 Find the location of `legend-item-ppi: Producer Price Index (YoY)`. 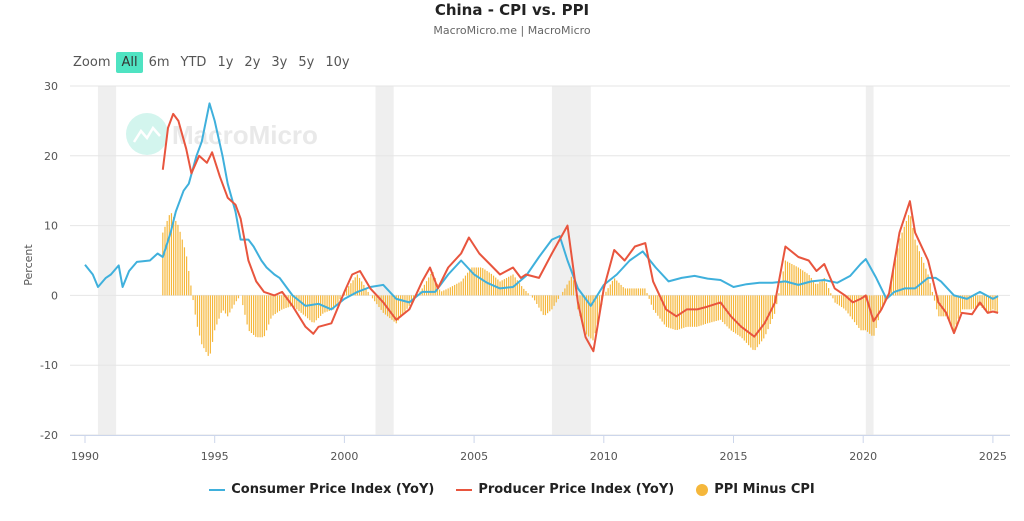

legend-item-ppi: Producer Price Index (YoY) is located at coordinates (565, 489).